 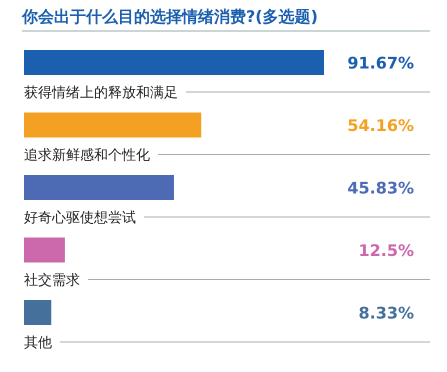 What do you see at coordinates (386, 250) in the screenshot?
I see `data-label: 12.5%` at bounding box center [386, 250].